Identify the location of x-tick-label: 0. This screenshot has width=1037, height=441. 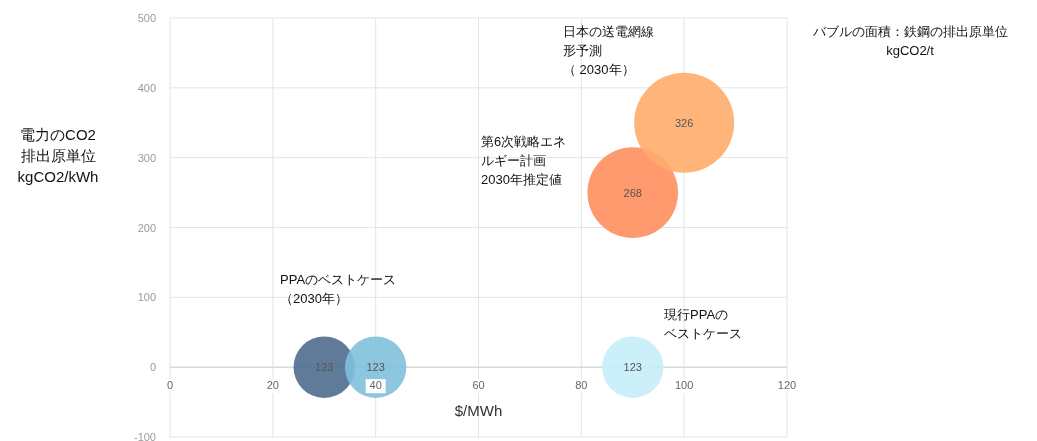
(170, 385).